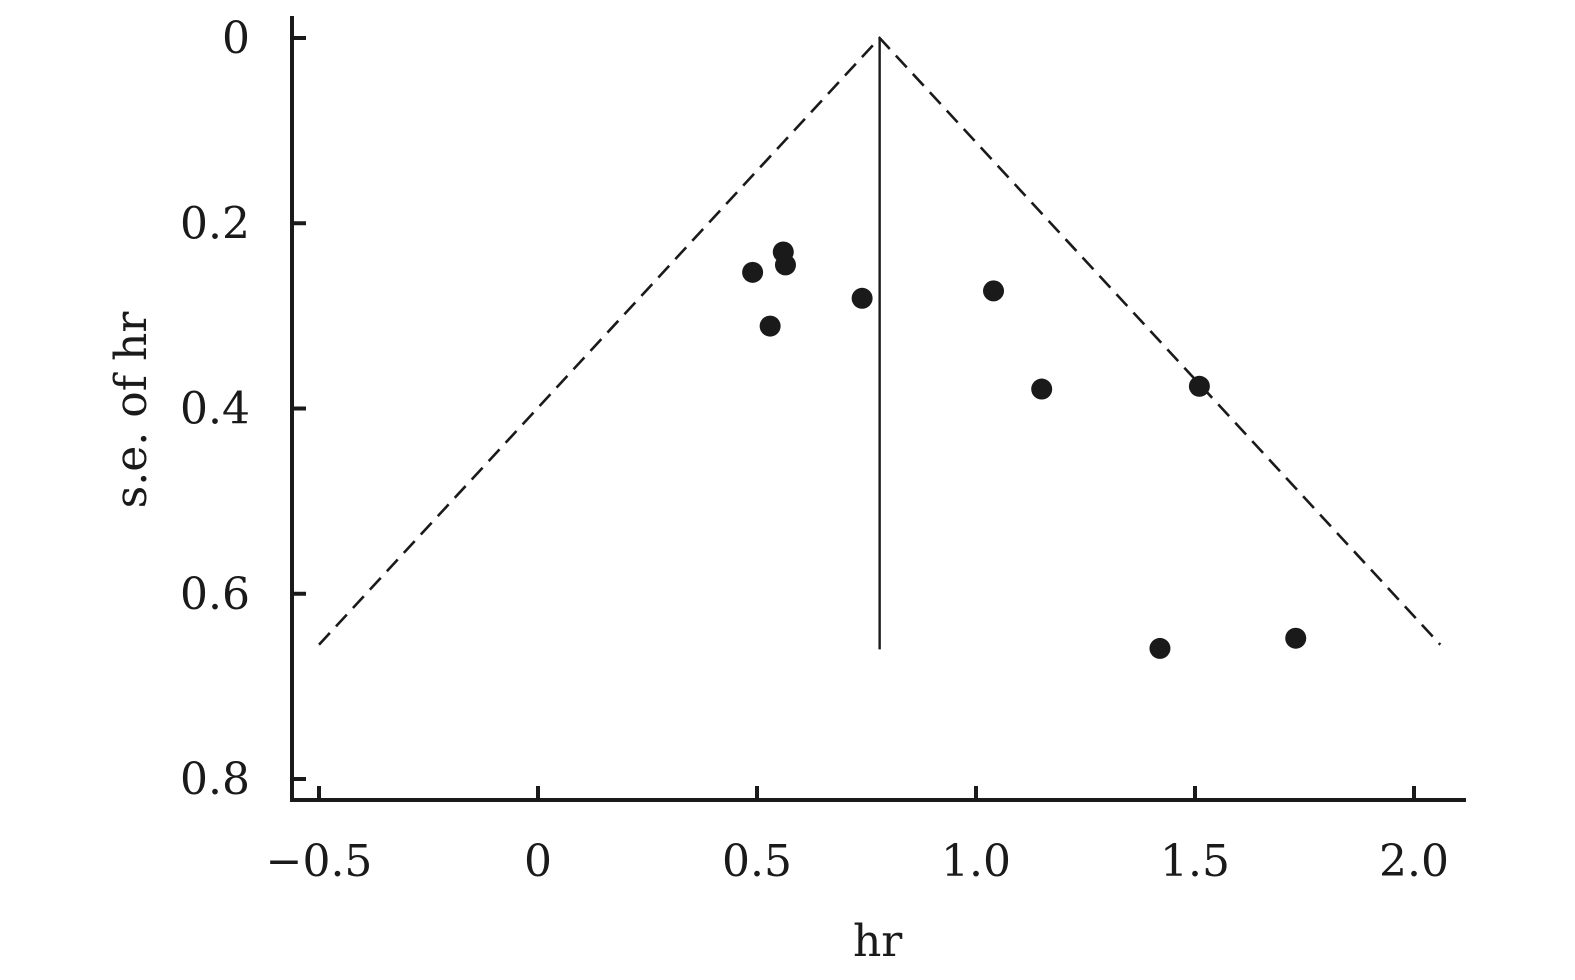 Image resolution: width=1575 pixels, height=980 pixels. What do you see at coordinates (215, 779) in the screenshot?
I see `y-tick-label: 0.8` at bounding box center [215, 779].